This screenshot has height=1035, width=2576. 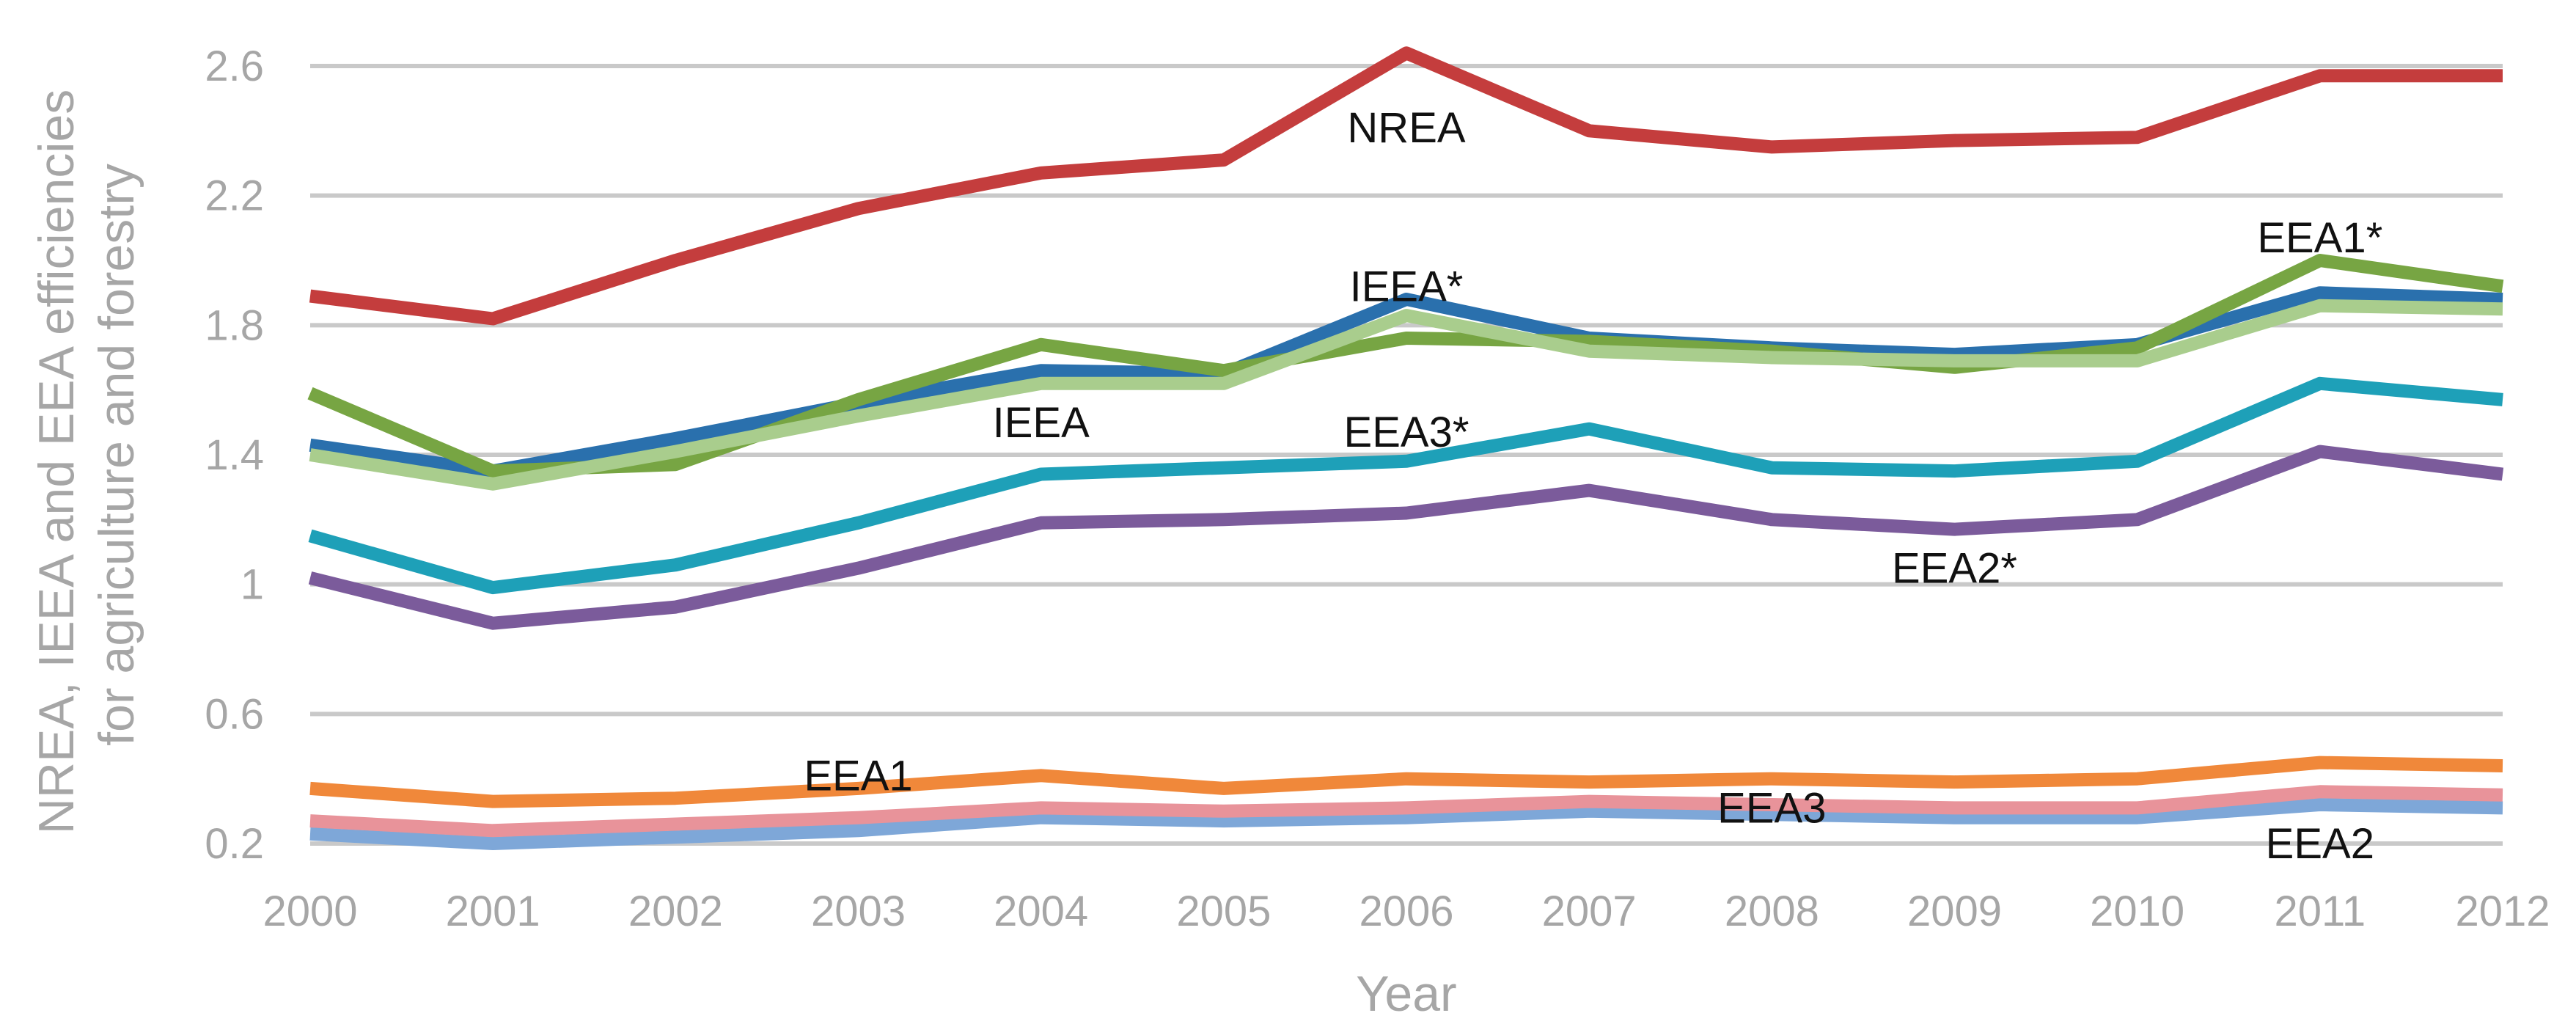 What do you see at coordinates (1223, 911) in the screenshot?
I see `x-tick-label: 2005` at bounding box center [1223, 911].